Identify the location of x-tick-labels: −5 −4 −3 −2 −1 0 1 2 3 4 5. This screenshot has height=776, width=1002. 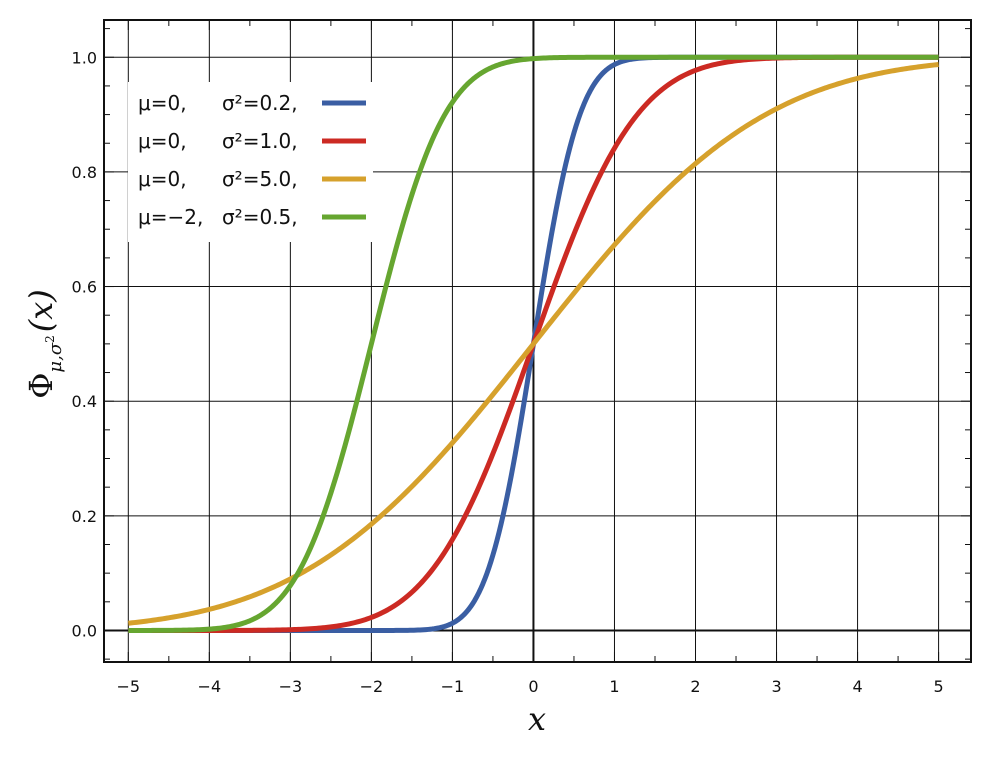
(530, 686).